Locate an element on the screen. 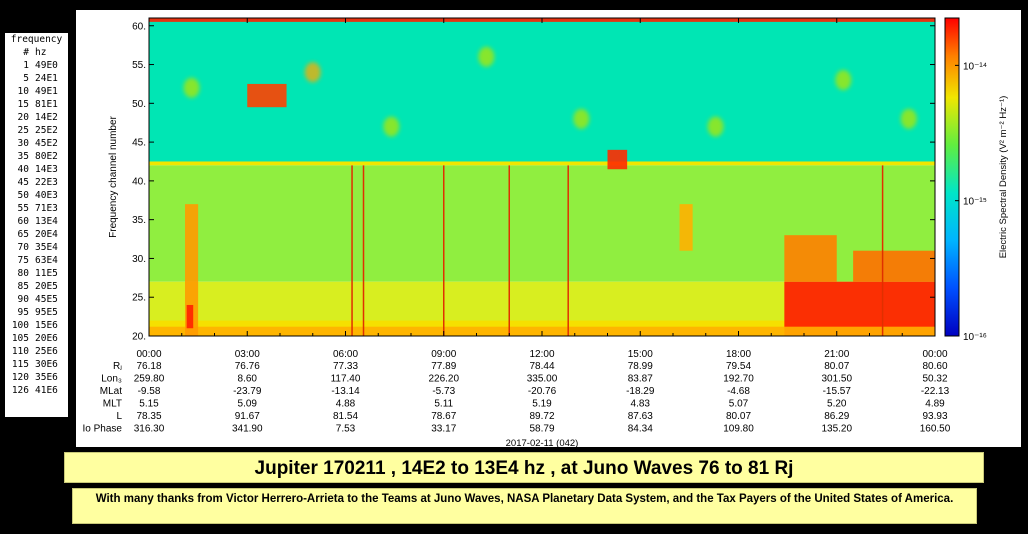 The width and height of the screenshot is (1028, 534). ephemeris-value: 192.70 is located at coordinates (738, 379).